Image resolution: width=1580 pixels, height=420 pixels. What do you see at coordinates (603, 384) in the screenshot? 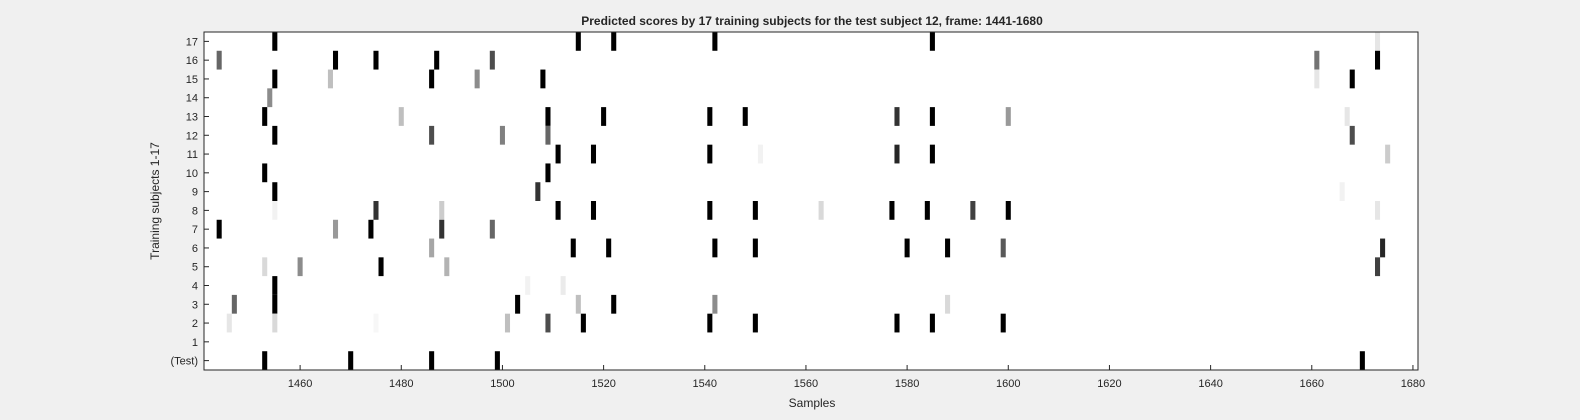
I see `x-tick-label: 1520` at bounding box center [603, 384].